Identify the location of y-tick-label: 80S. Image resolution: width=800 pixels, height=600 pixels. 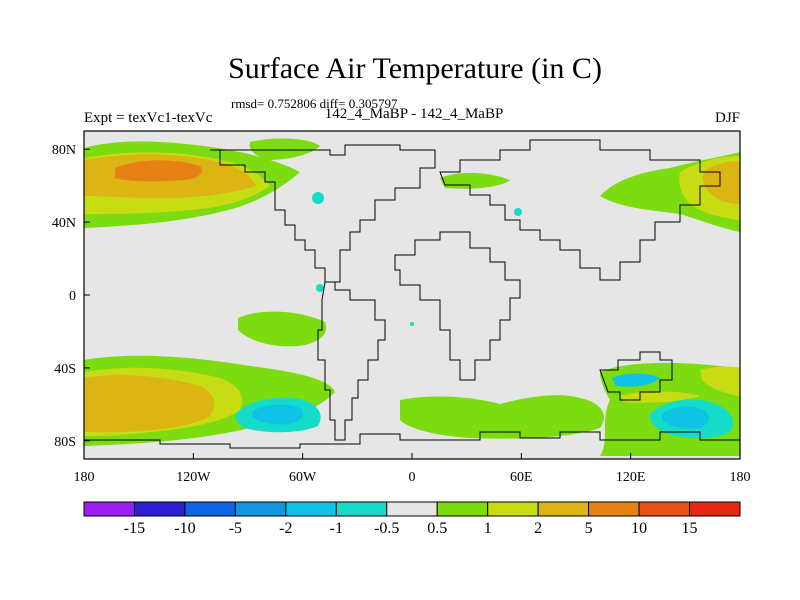
(65, 442).